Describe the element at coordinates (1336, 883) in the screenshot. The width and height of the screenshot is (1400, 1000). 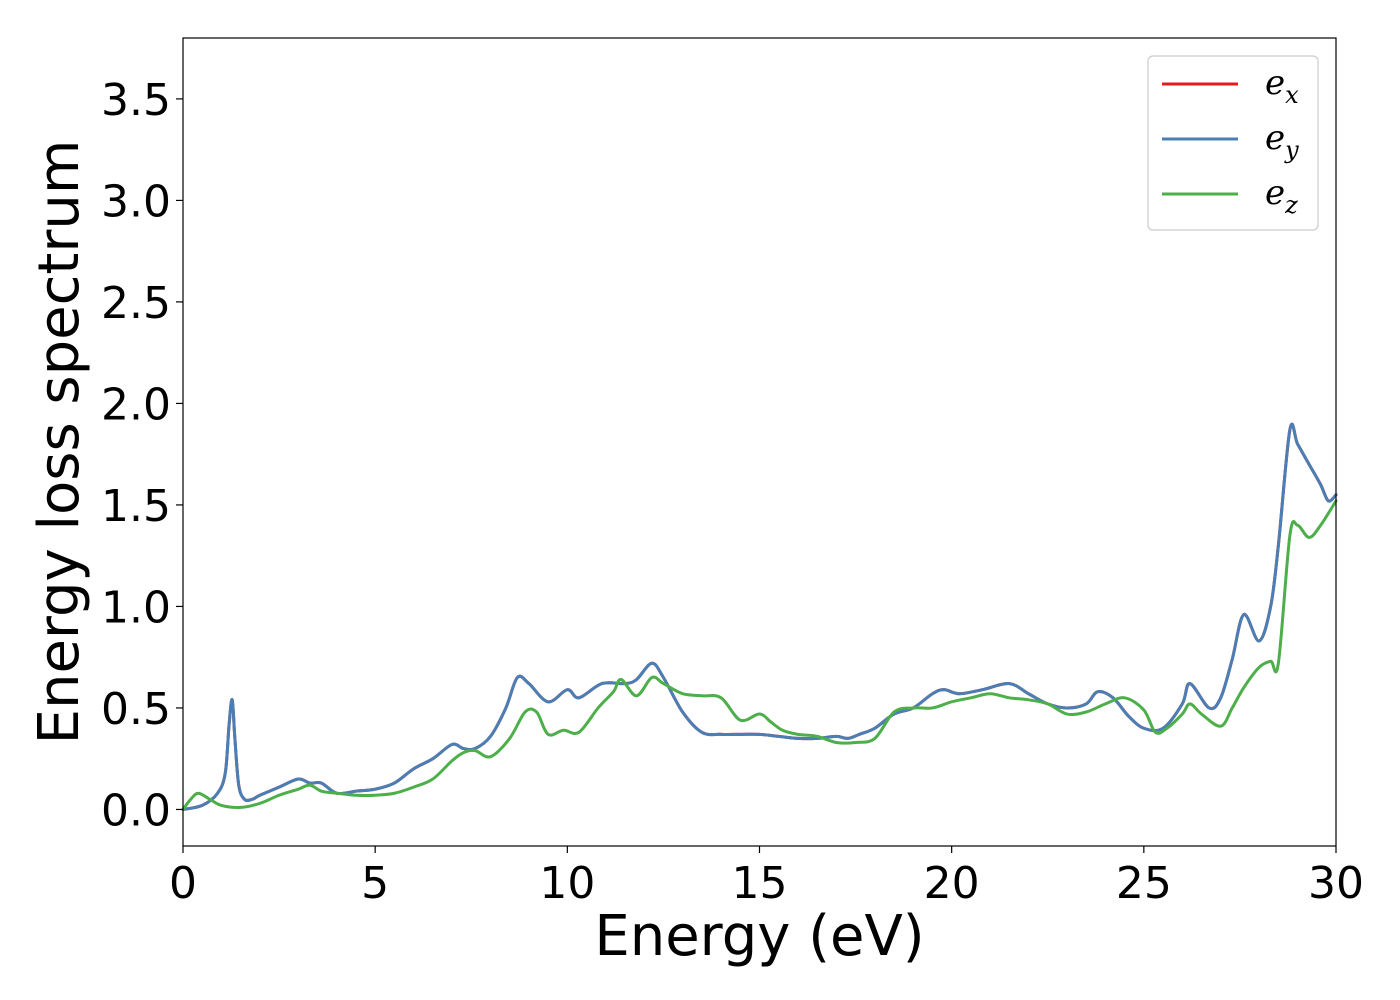
I see `x-tick-label: 30` at that location.